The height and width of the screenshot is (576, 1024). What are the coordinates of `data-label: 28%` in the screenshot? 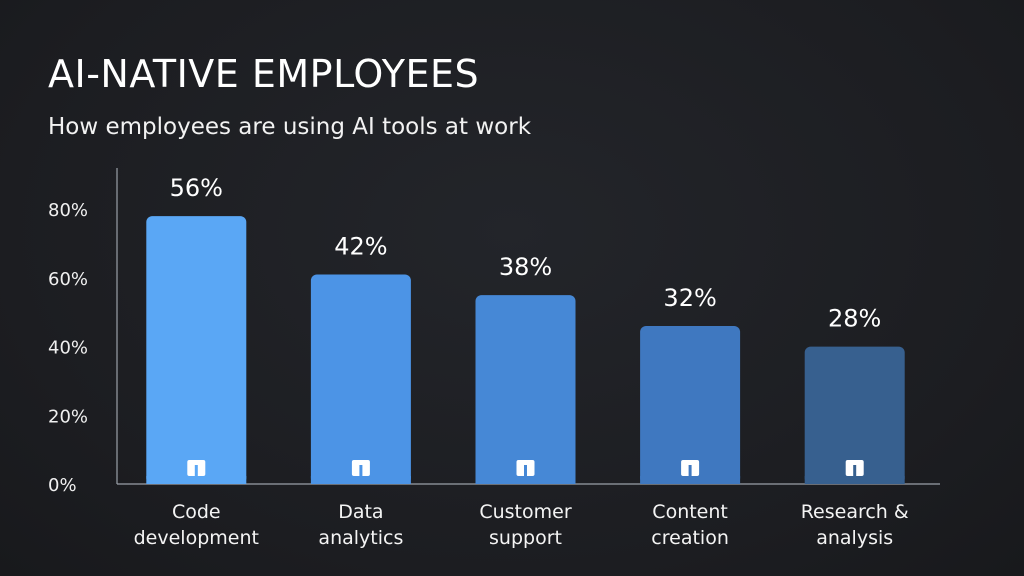 It's located at (854, 319).